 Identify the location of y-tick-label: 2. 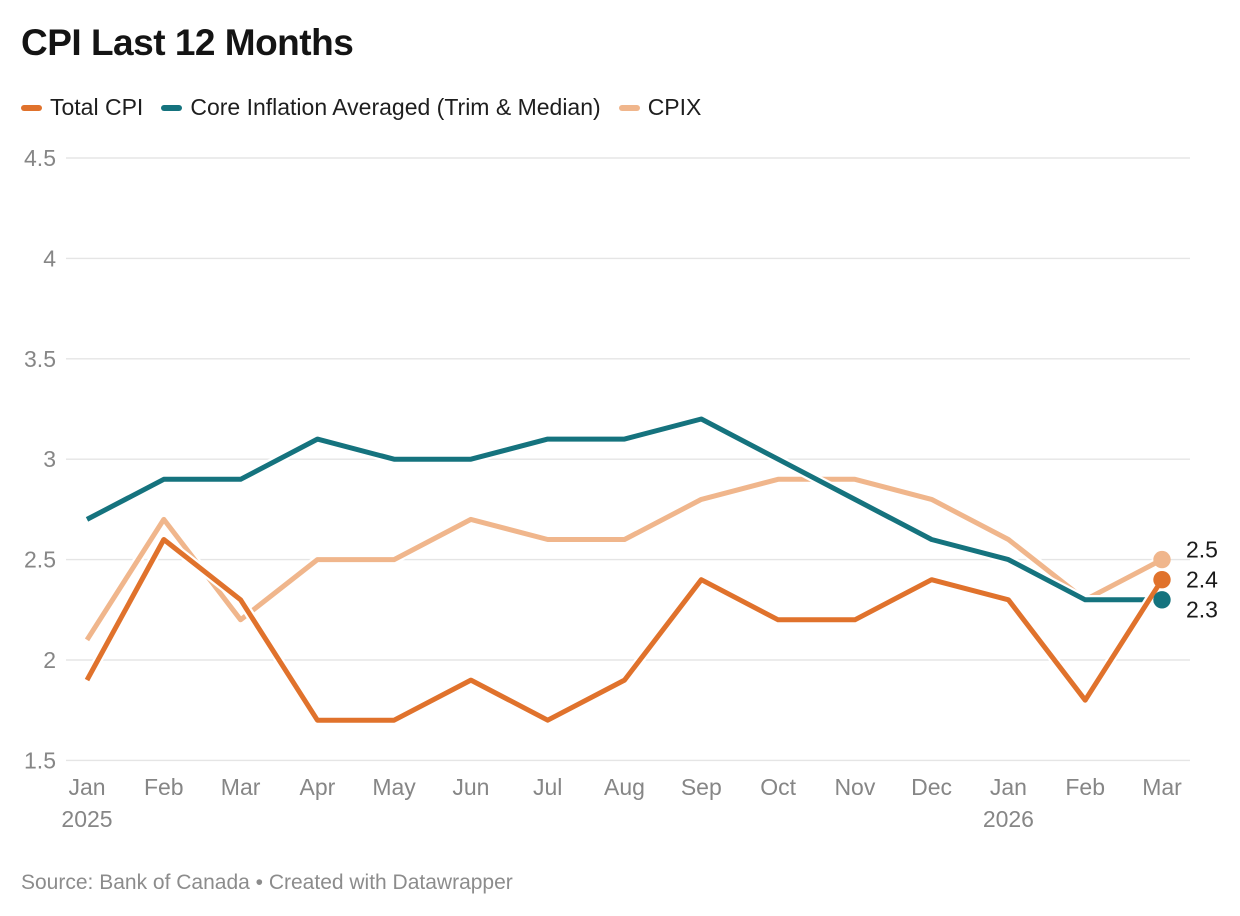
(49, 660).